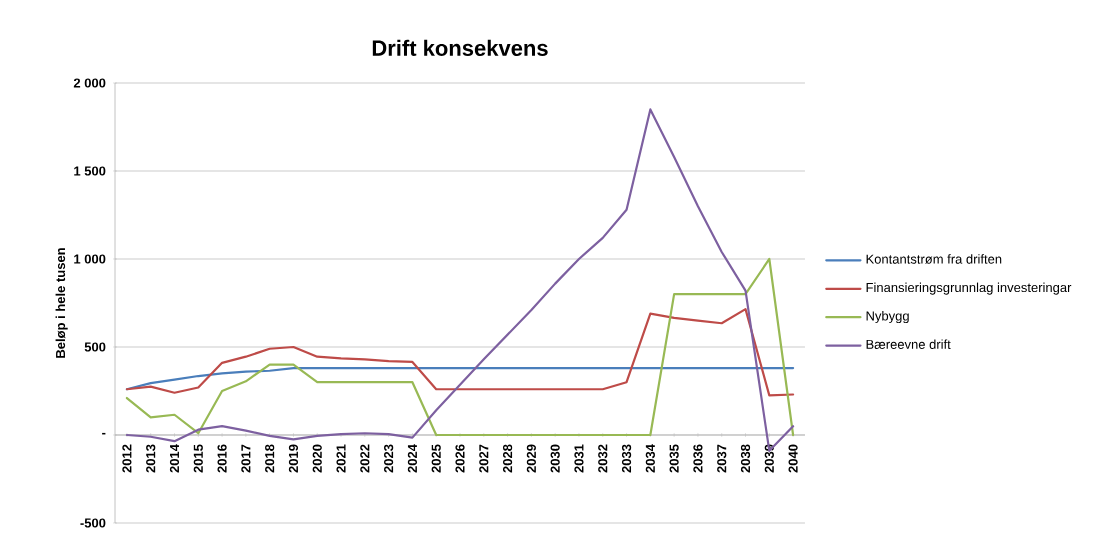 This screenshot has width=1099, height=536. Describe the element at coordinates (389, 458) in the screenshot. I see `x-tick-label: 2023` at that location.